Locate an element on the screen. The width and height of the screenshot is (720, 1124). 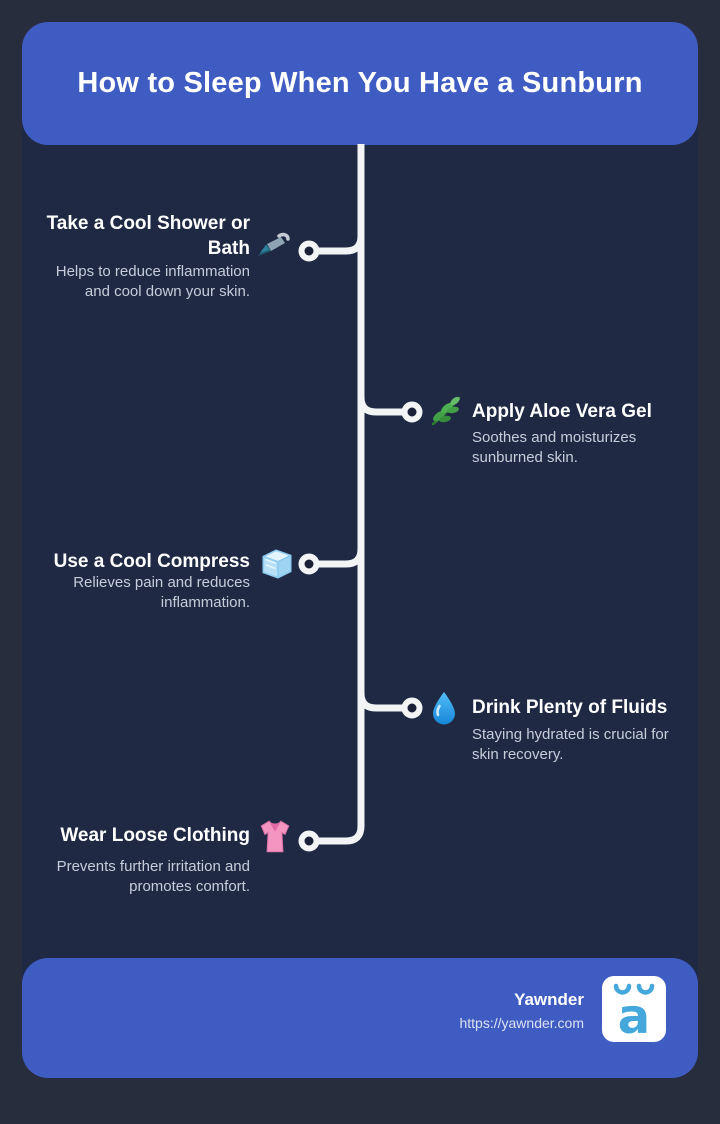
brand-name: Yawnder is located at coordinates (549, 999).